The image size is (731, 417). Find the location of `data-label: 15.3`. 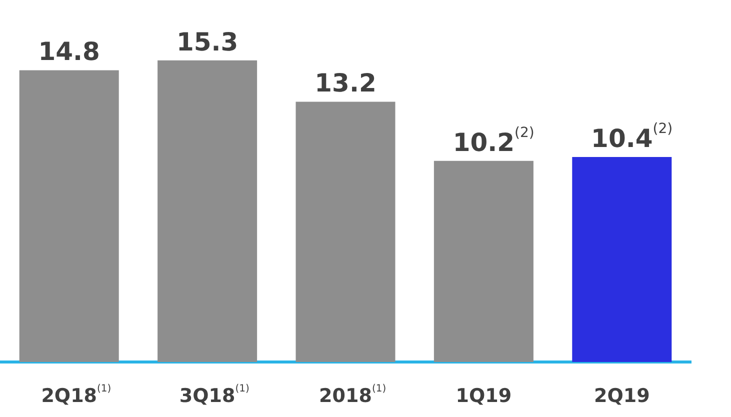

data-label: 15.3 is located at coordinates (207, 41).